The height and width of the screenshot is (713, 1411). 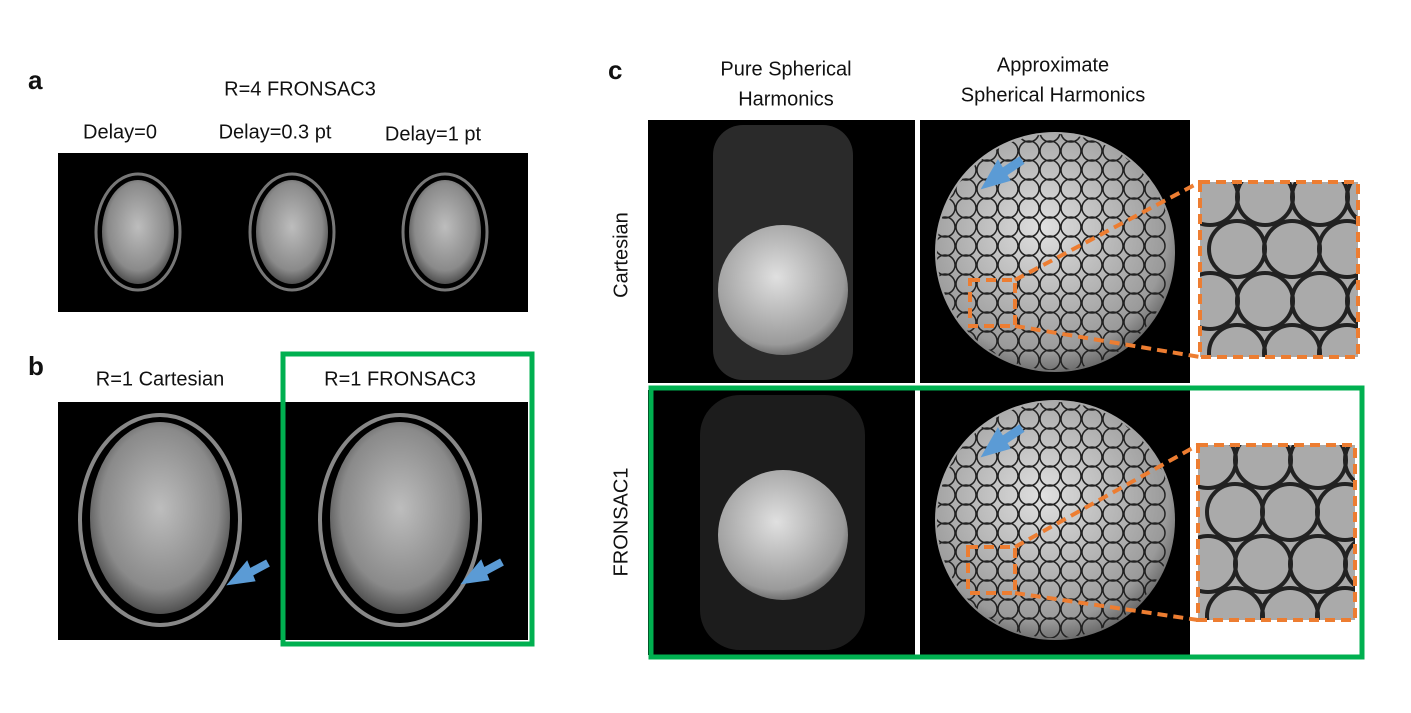 I want to click on column-label: Harmonics, so click(x=786, y=99).